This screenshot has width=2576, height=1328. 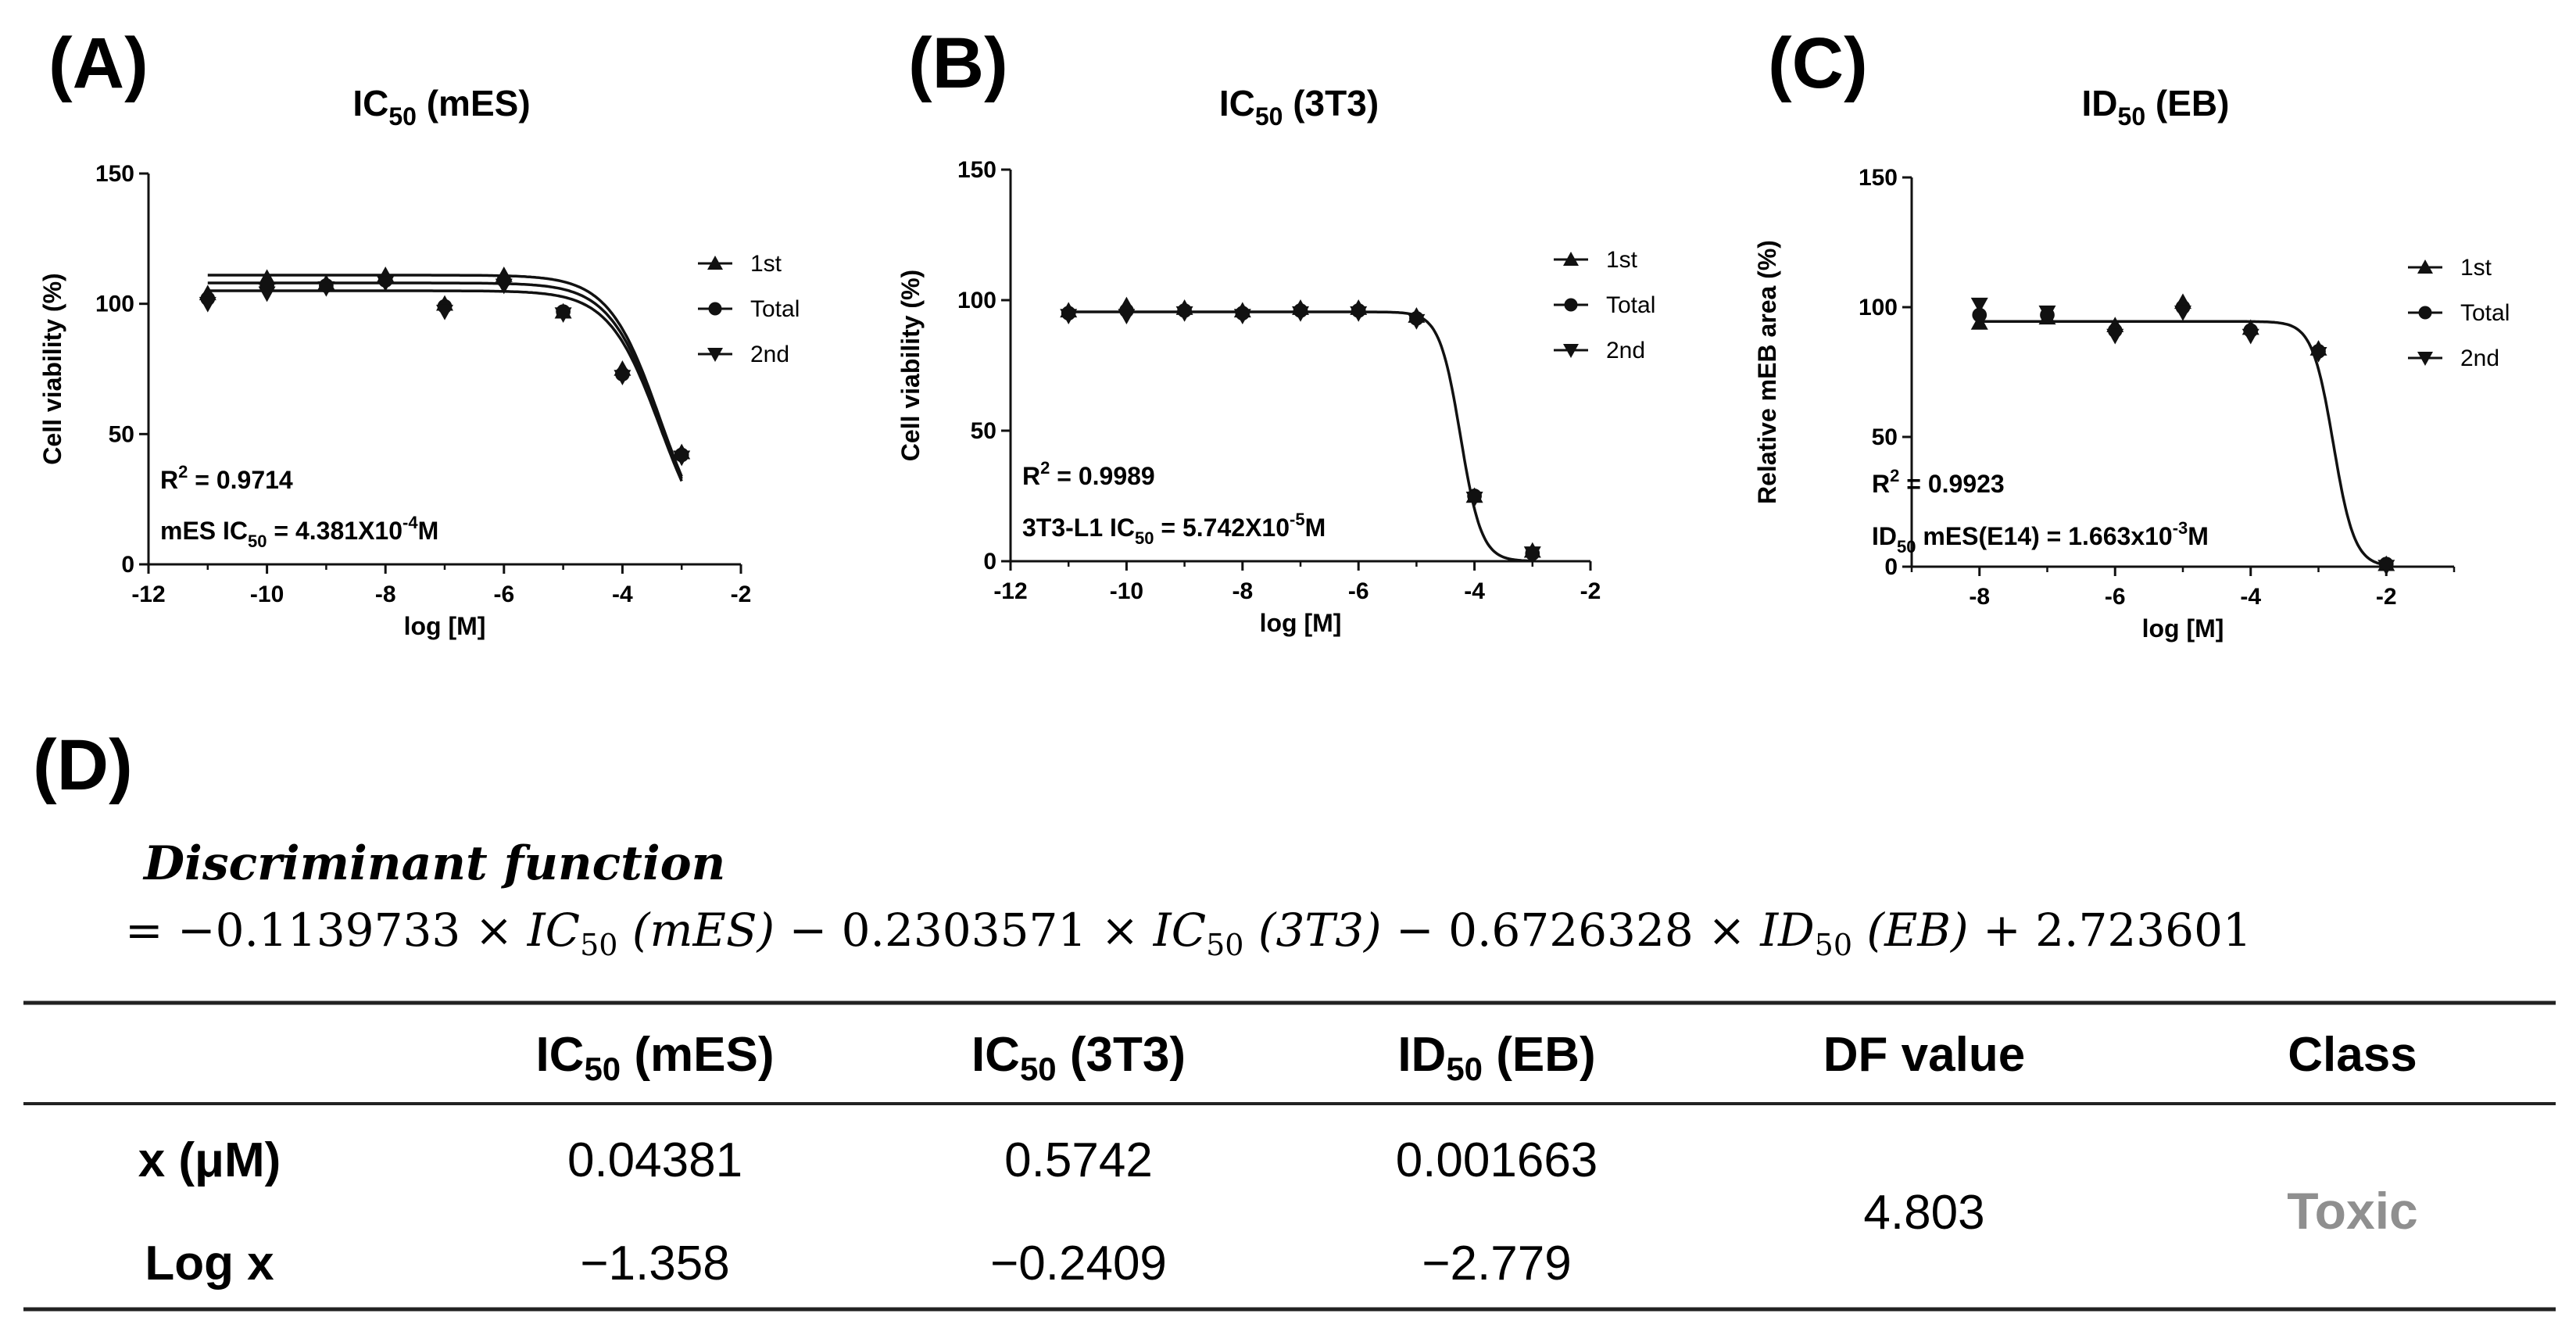 I want to click on ic50-annotation: mES IC50 = 4.381X10-4M, so click(x=299, y=532).